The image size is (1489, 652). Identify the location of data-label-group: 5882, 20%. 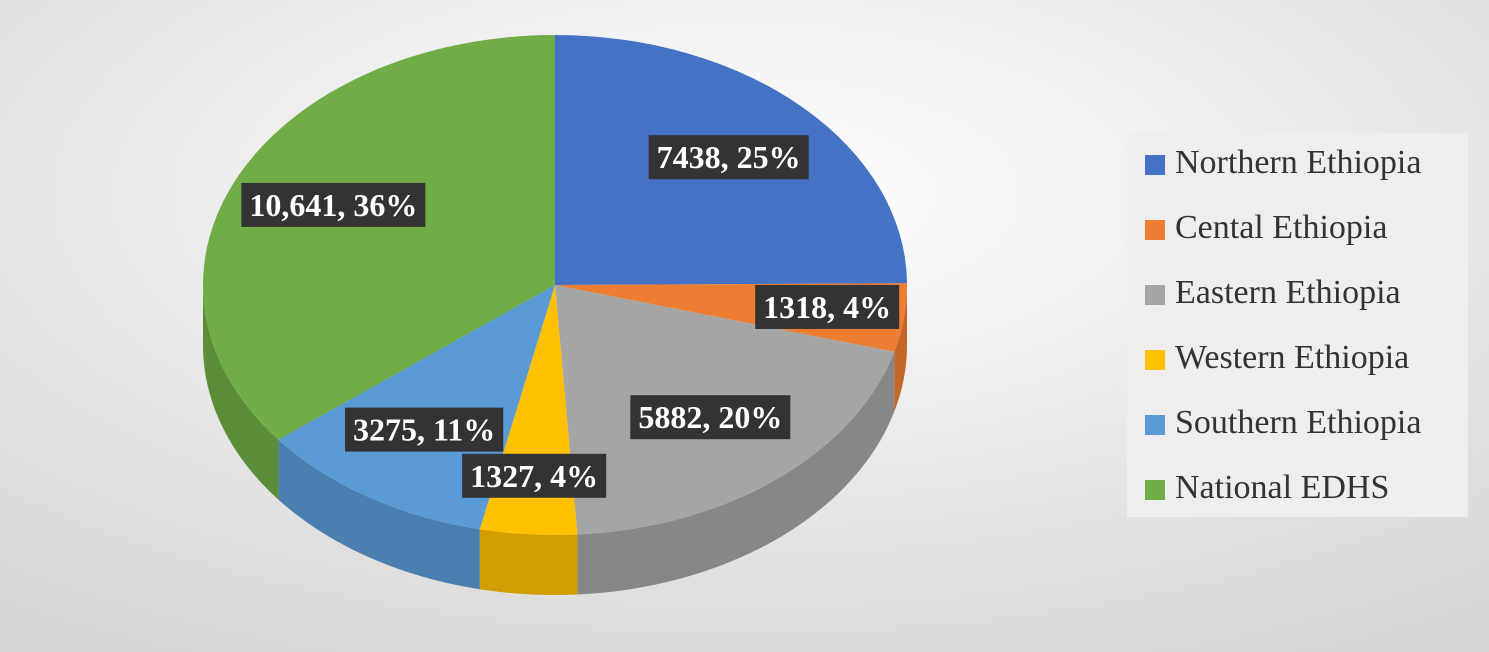
(710, 417).